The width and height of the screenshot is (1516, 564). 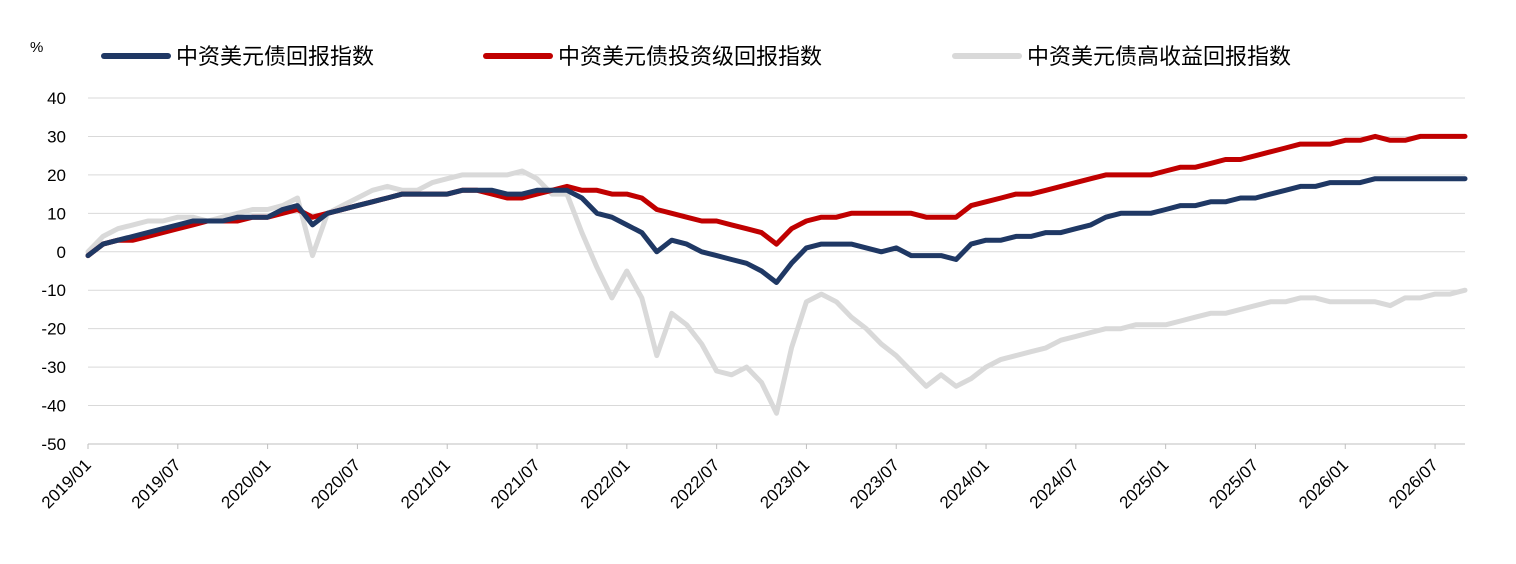 I want to click on x-tick-label: 2022/01, so click(x=605, y=483).